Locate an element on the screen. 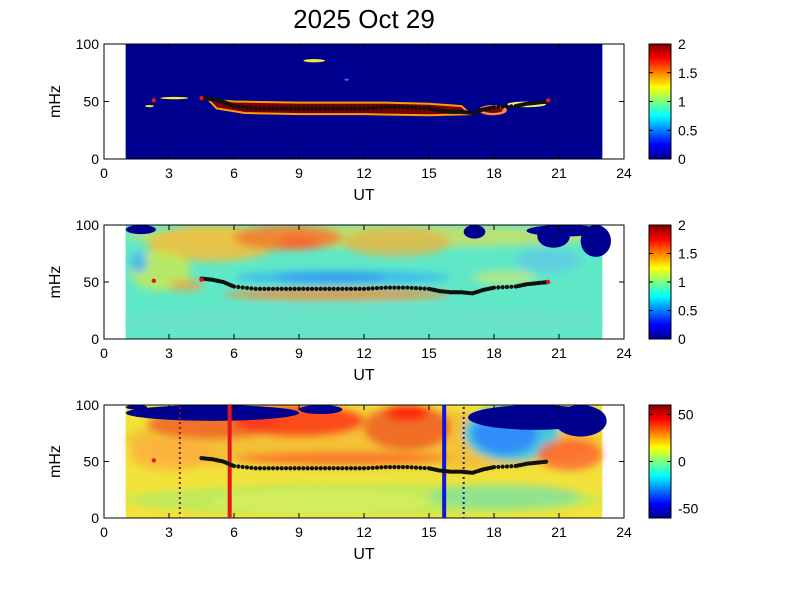  x-tick-label: 3 is located at coordinates (169, 353).